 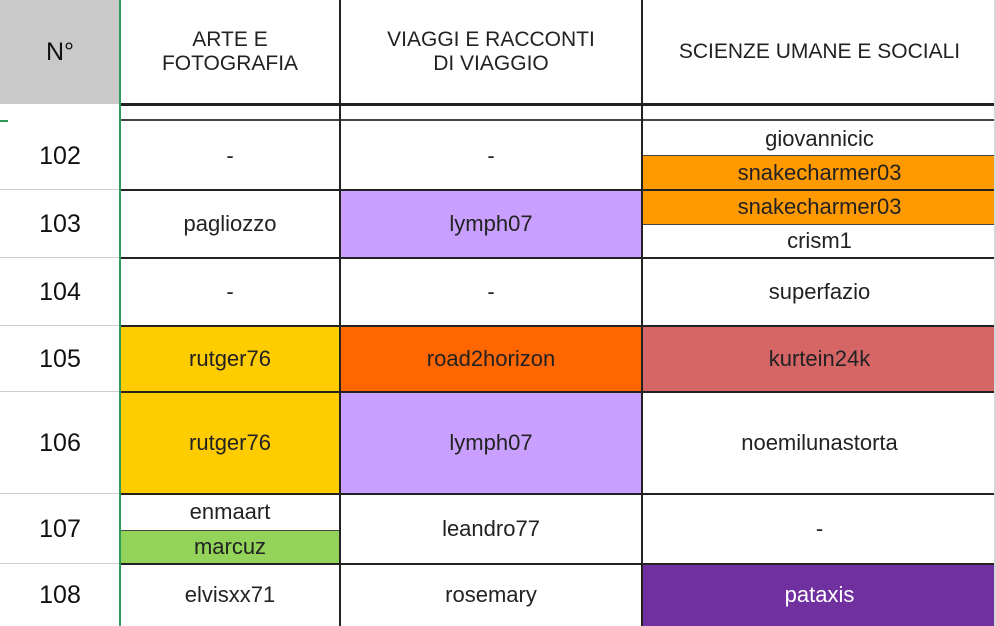 What do you see at coordinates (491, 594) in the screenshot?
I see `cell-108-viaggi: rosemary` at bounding box center [491, 594].